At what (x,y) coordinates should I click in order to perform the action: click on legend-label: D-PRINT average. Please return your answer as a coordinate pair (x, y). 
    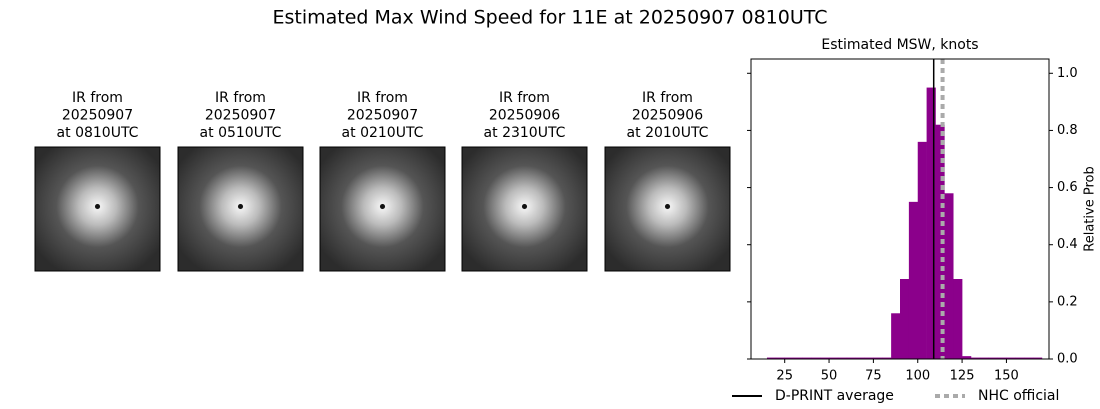
    Looking at the image, I should click on (834, 396).